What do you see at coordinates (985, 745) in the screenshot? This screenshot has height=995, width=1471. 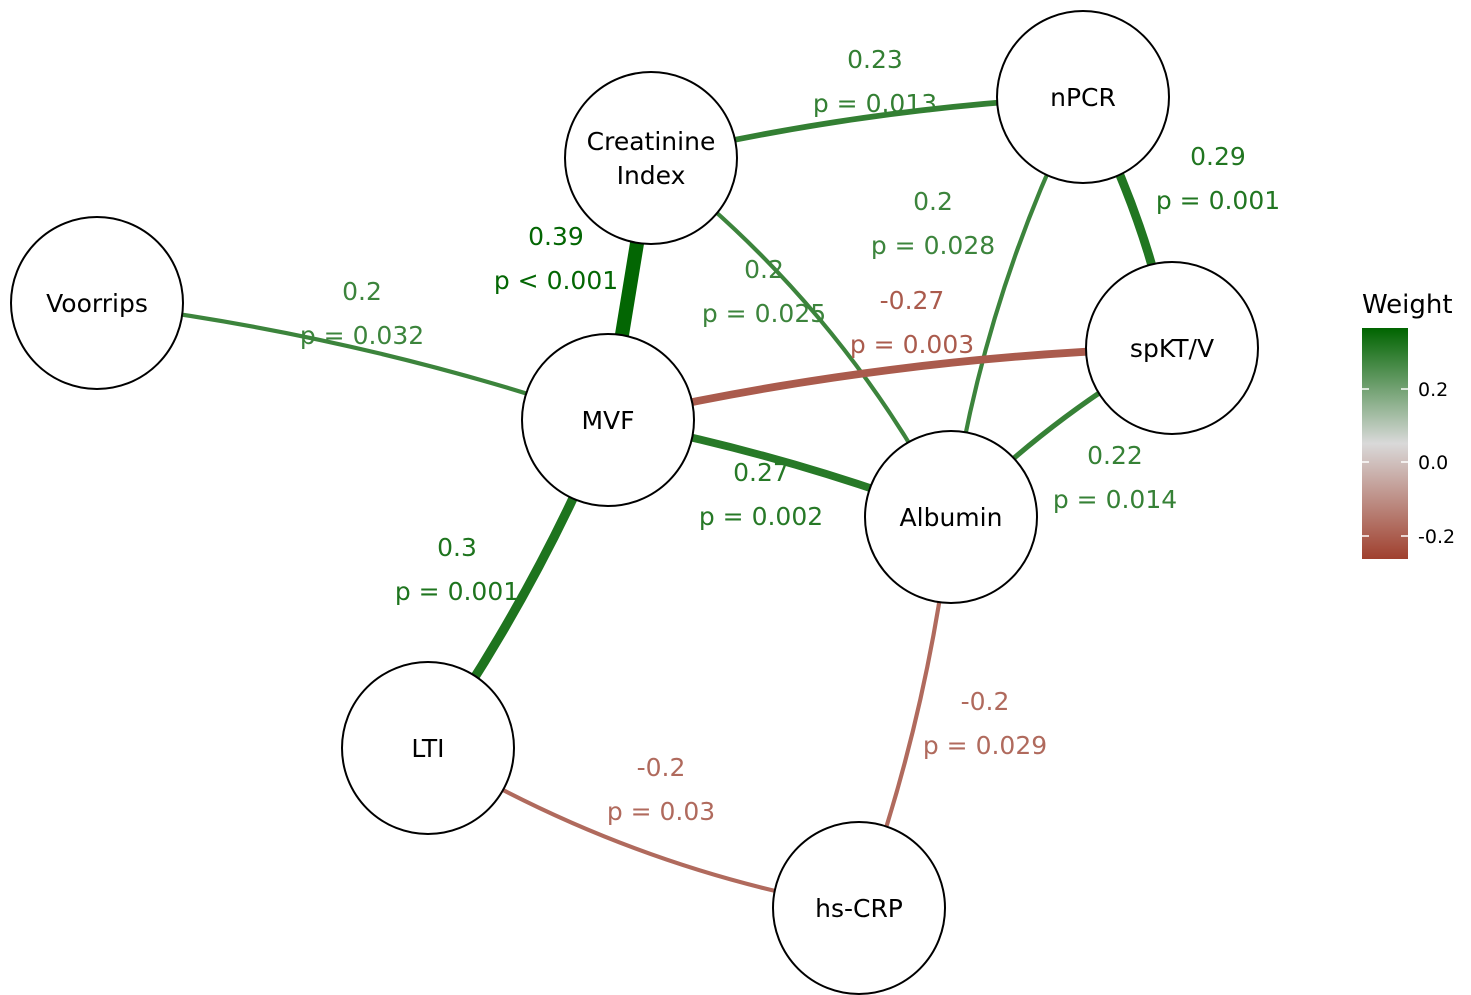 I see `edge-p-value: p = 0.029` at bounding box center [985, 745].